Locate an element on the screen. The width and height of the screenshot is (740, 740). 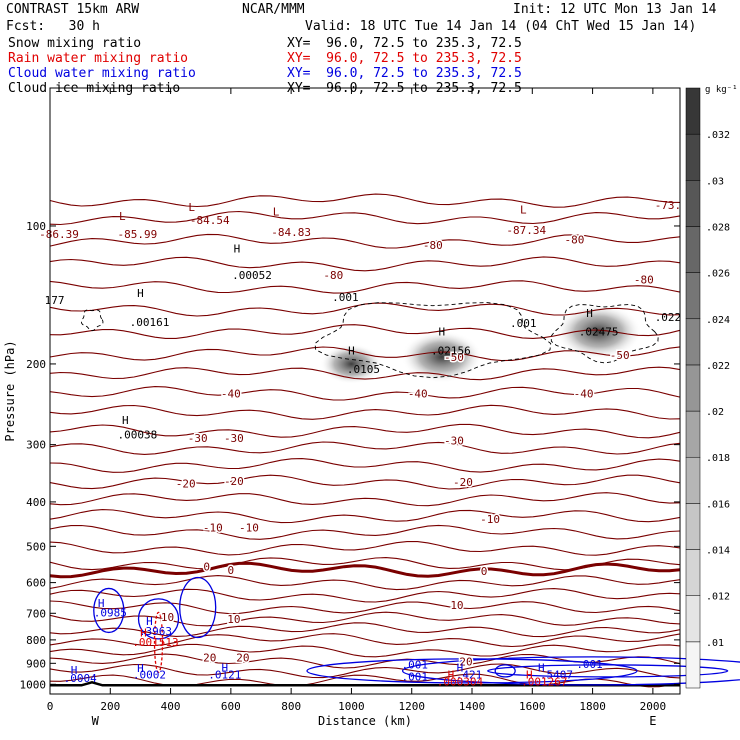
colorbar-tick-label: .024 is located at coordinates (718, 320).